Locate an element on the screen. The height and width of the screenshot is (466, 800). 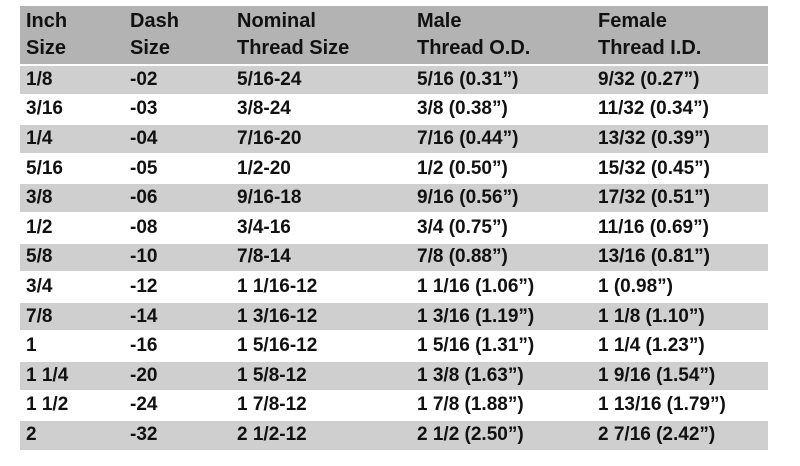
table-row: 3/8 -06 9/16-18 9/16 (0.56”) 17/32 (0.51”) is located at coordinates (394, 197).